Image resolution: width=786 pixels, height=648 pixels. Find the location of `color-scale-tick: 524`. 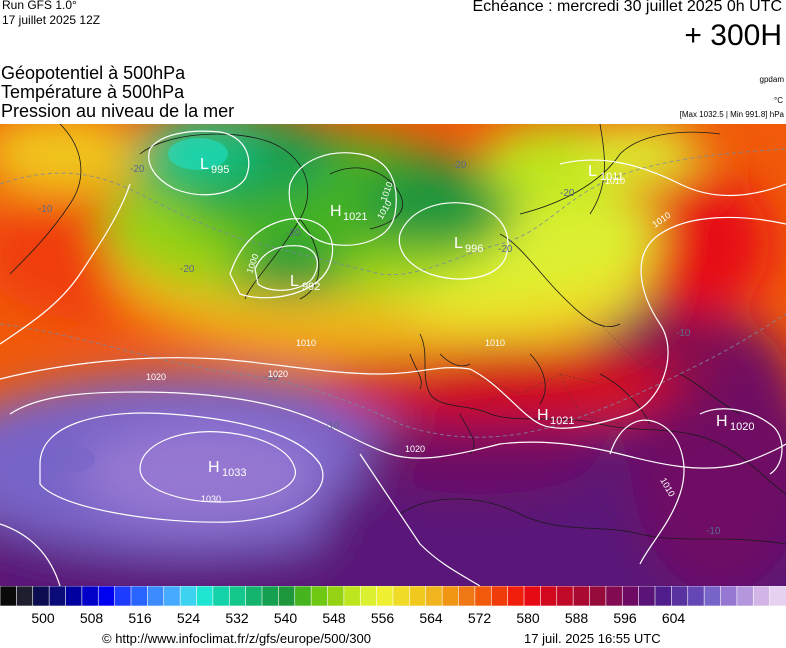

color-scale-tick: 524 is located at coordinates (188, 618).